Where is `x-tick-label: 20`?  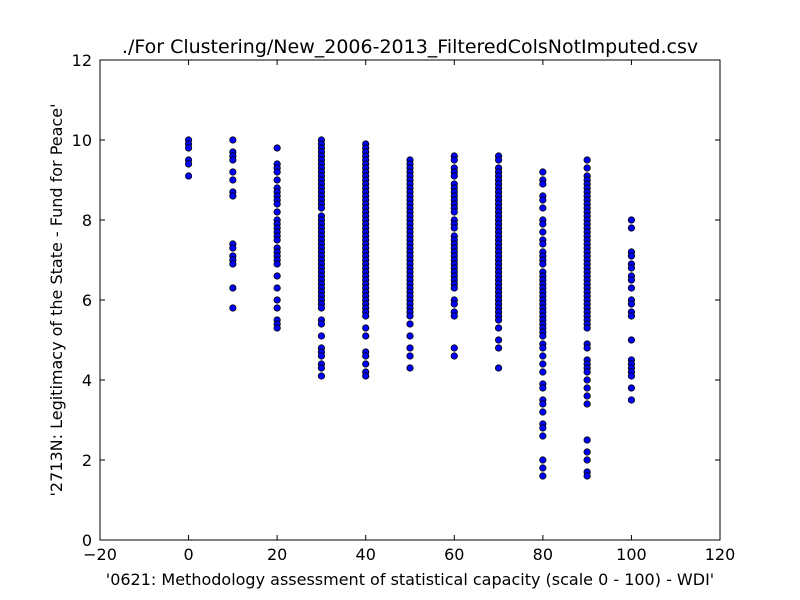
x-tick-label: 20 is located at coordinates (277, 554).